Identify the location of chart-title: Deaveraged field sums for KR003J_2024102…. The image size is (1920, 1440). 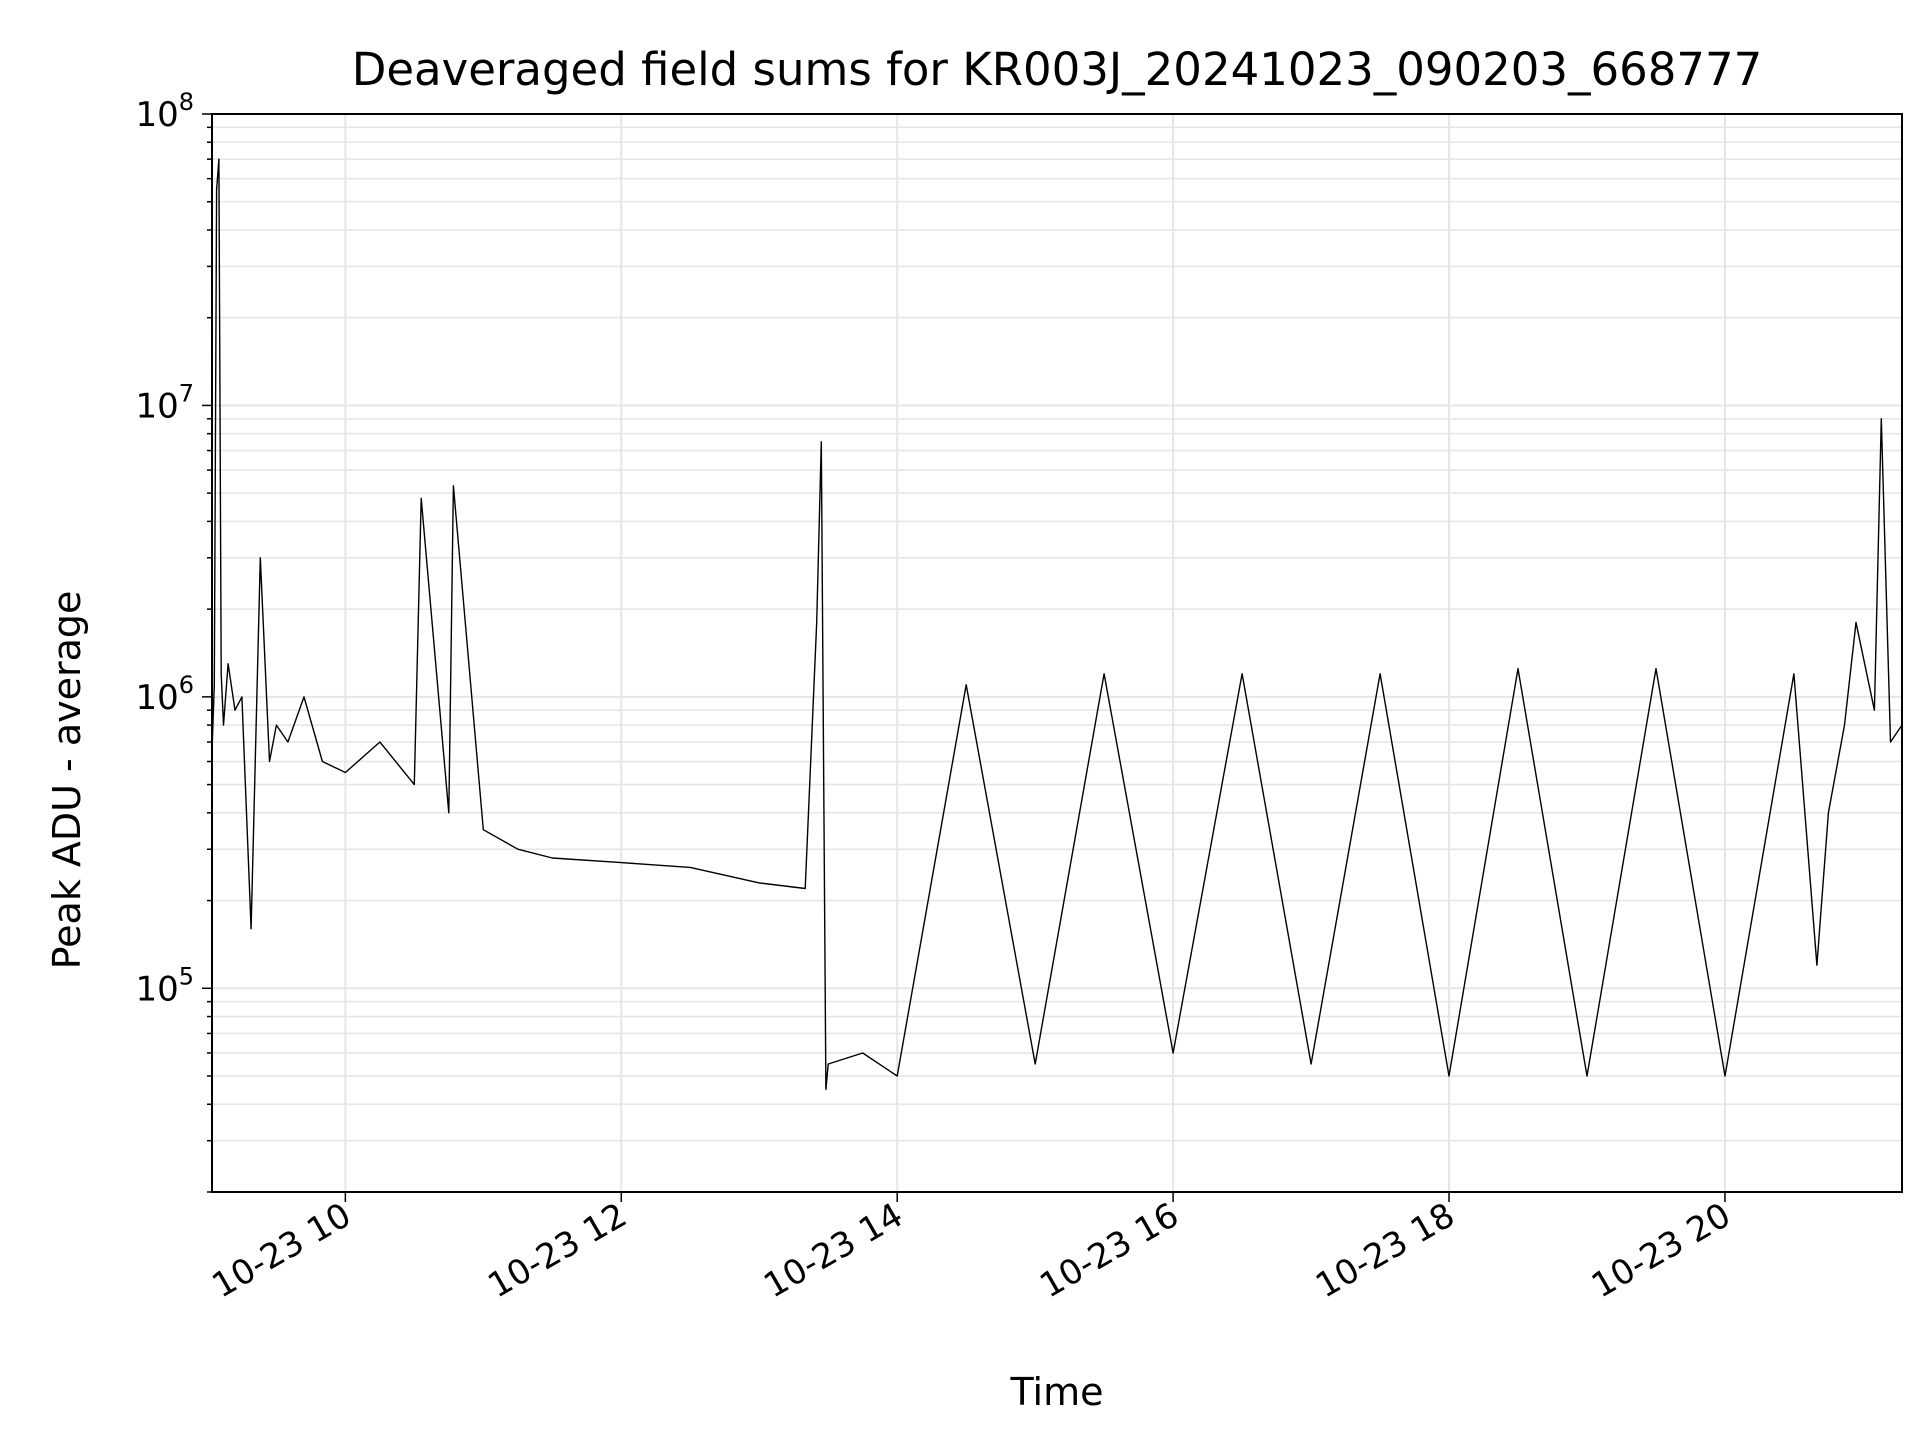
(1057, 69).